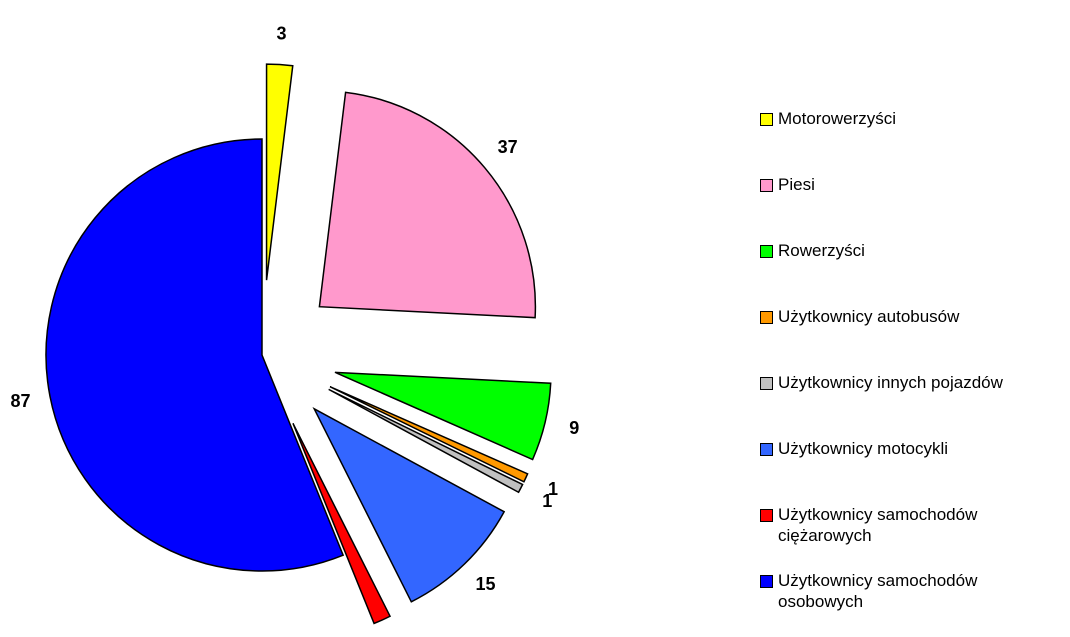 The image size is (1070, 637). I want to click on legend-item: Użytkownicy samochodów osobowych, so click(905, 591).